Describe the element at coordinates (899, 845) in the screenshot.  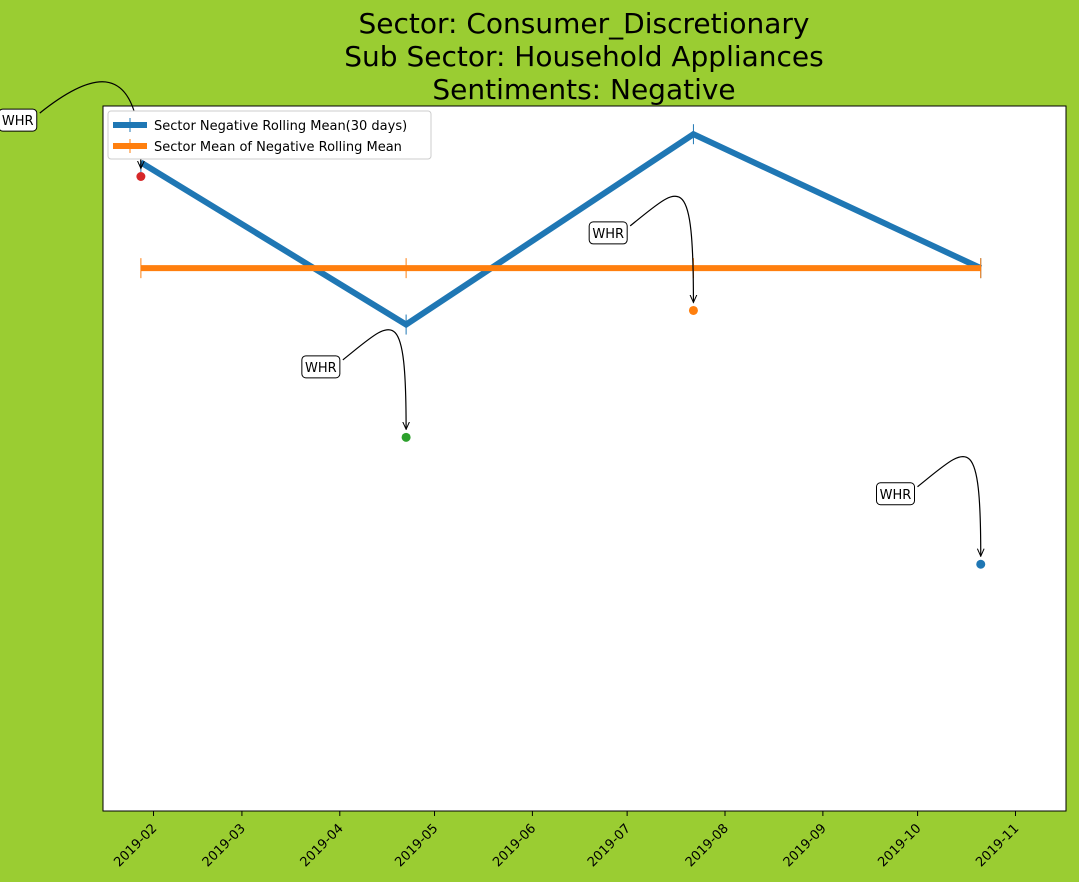
I see `x-tick-label: 2019-10` at that location.